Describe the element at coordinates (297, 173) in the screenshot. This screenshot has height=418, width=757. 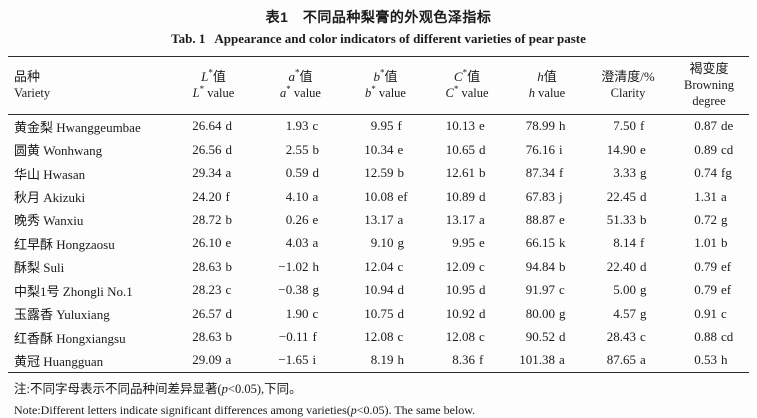
I see `cell-number: 0.59` at that location.